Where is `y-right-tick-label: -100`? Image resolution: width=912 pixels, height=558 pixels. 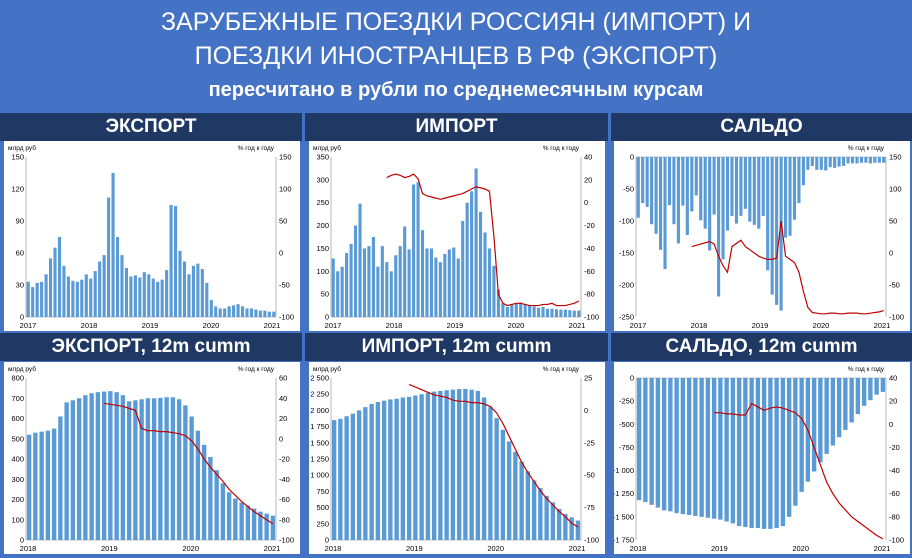
y-right-tick-label: -100 is located at coordinates (591, 540).